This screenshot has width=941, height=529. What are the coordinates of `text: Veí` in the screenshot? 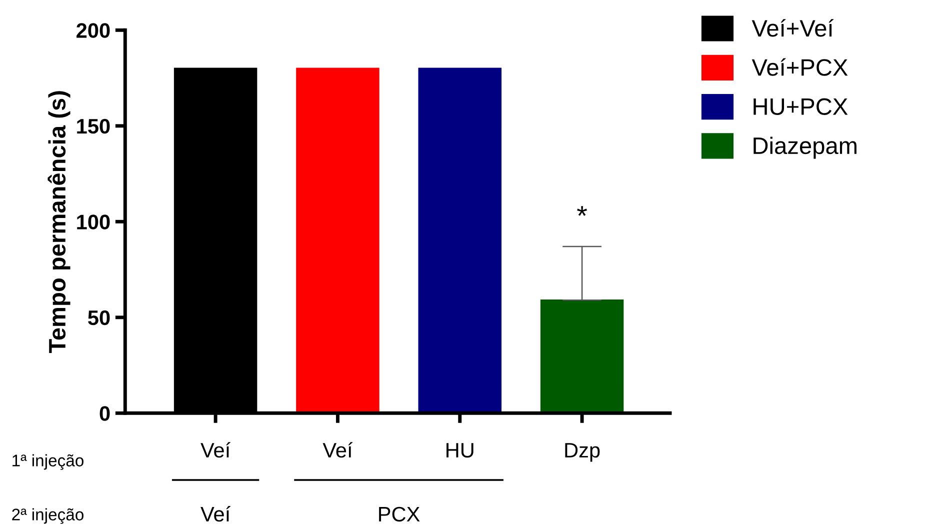 It's located at (215, 514).